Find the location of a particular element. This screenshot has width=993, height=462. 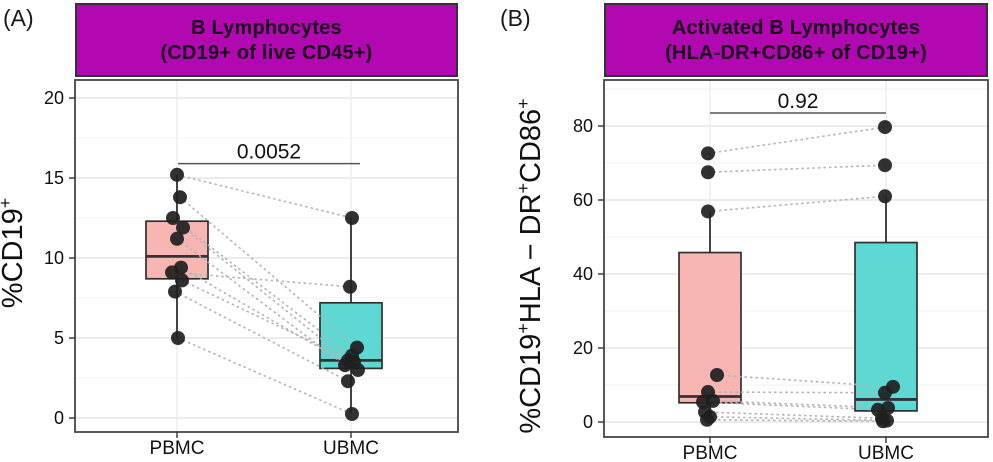

panel-letter-b: (B) is located at coordinates (515, 18).